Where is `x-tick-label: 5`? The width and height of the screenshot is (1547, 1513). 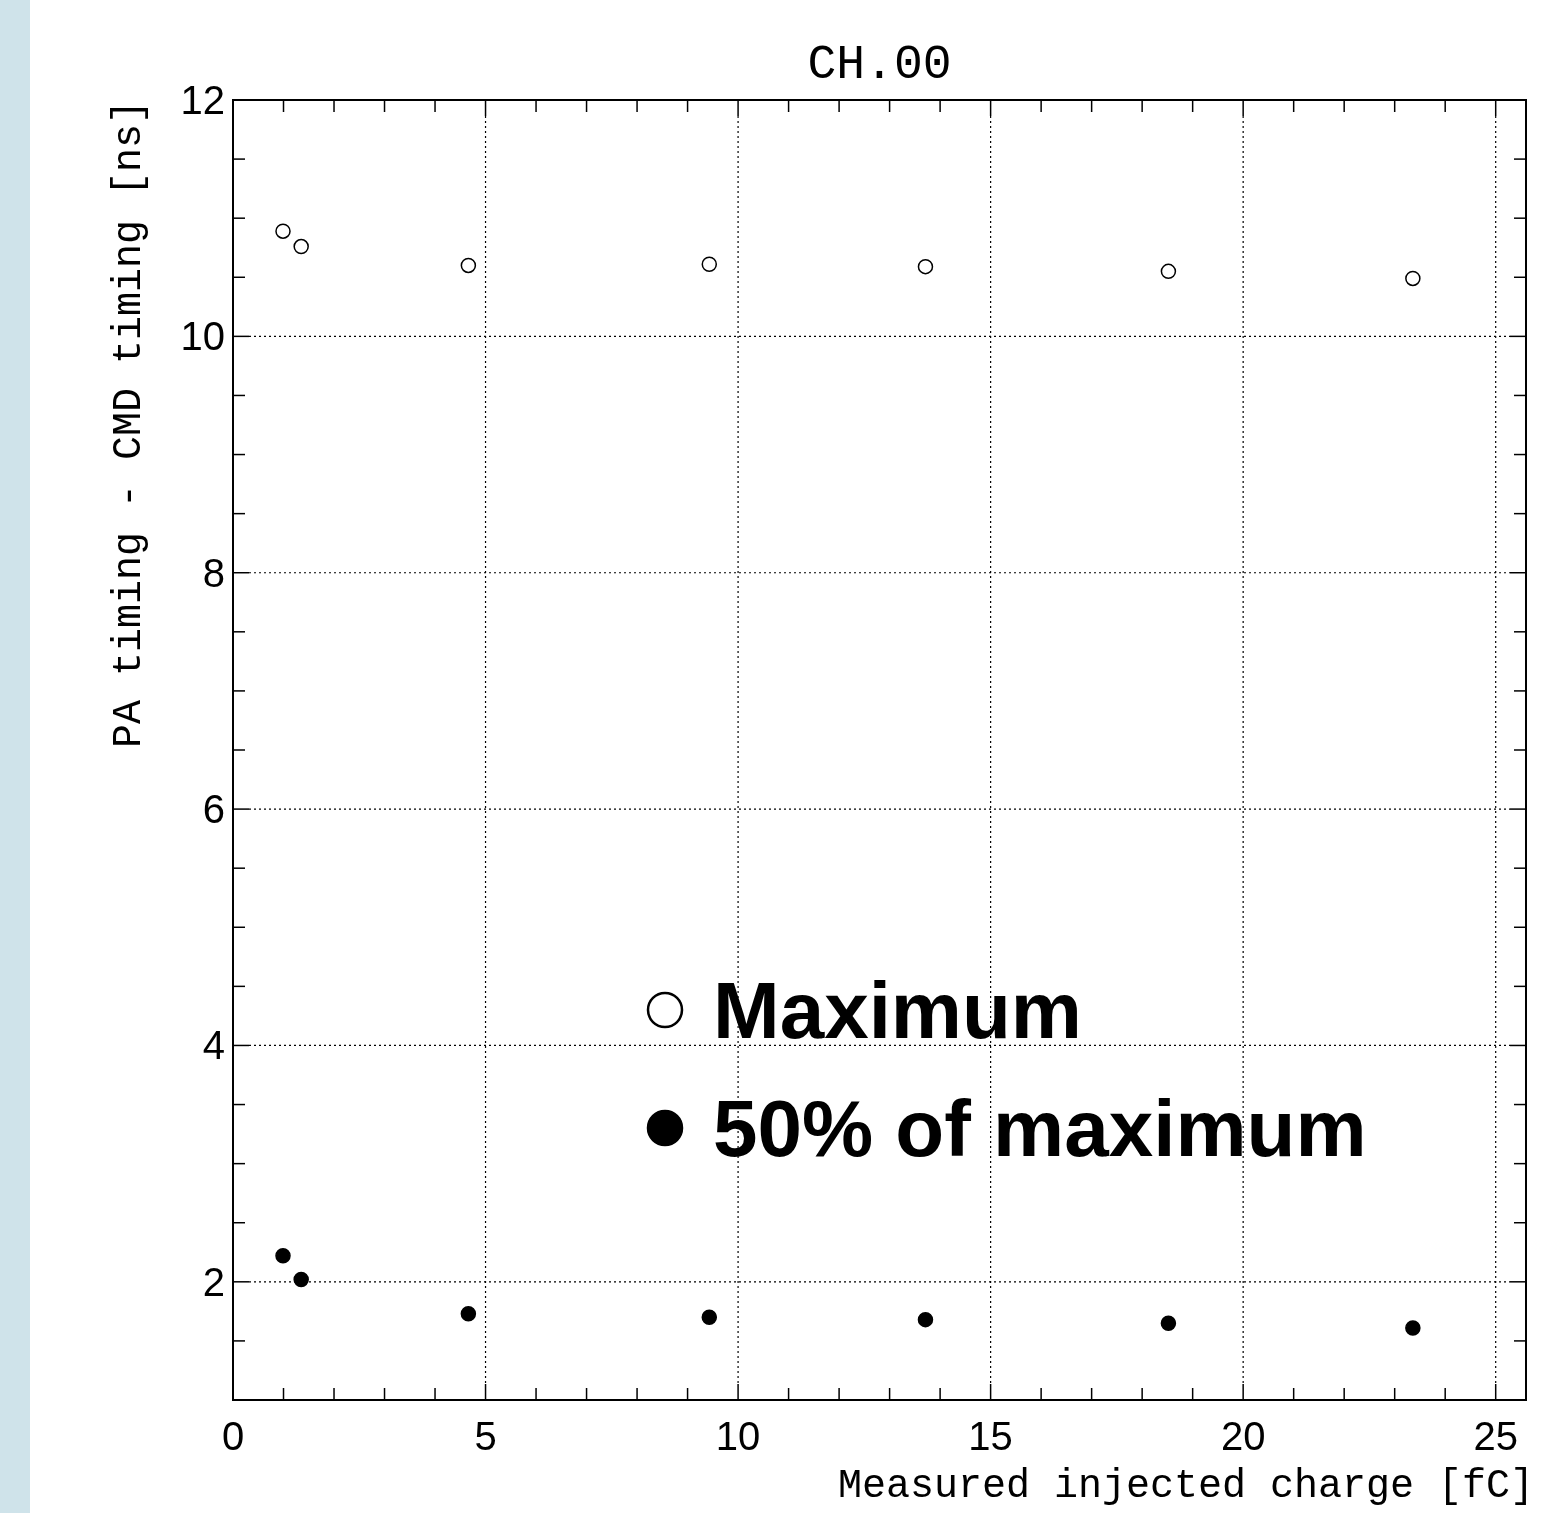 x-tick-label: 5 is located at coordinates (485, 1436).